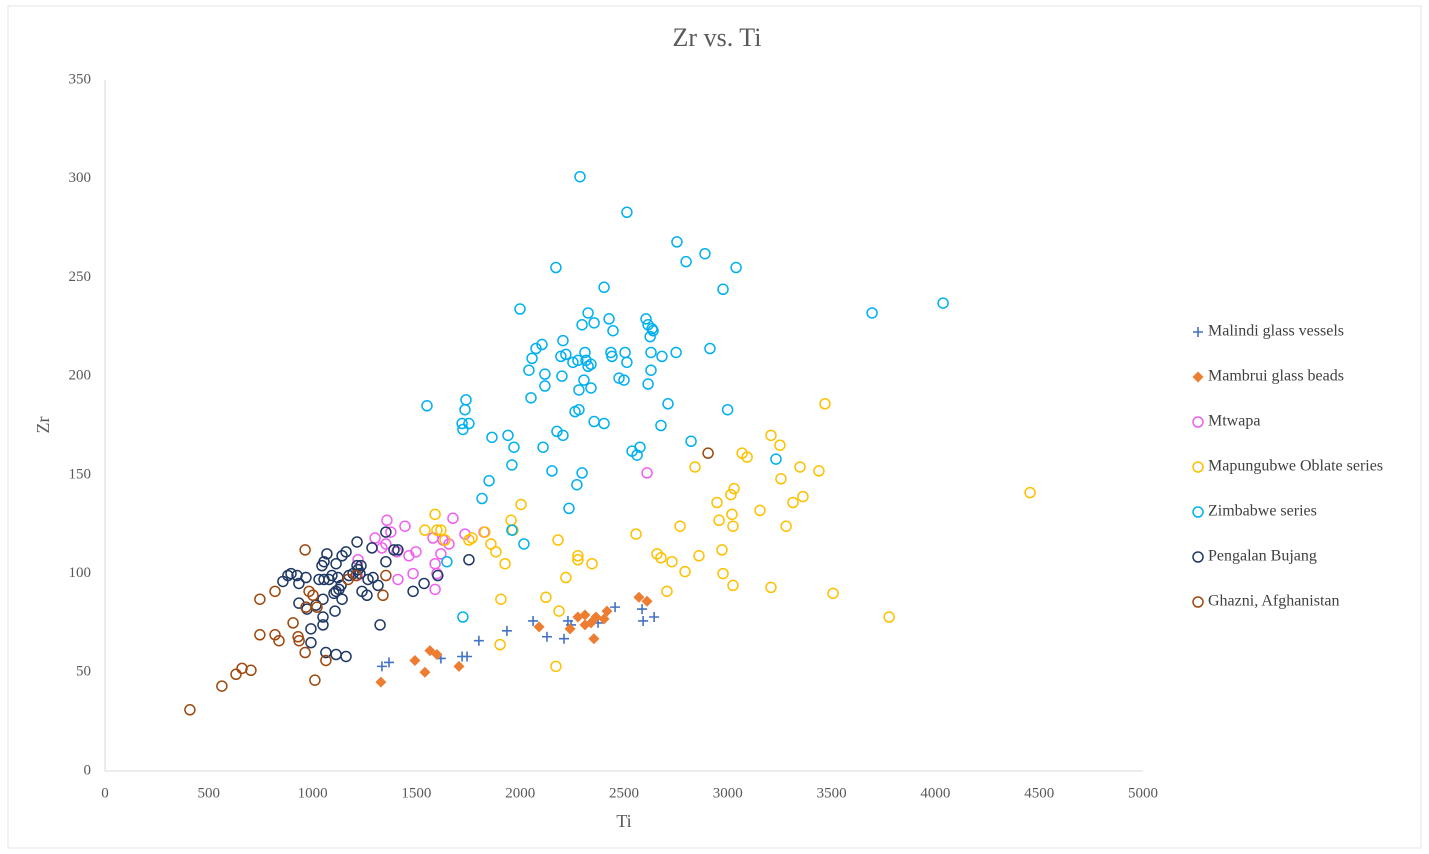  I want to click on y-tick-label: 350, so click(80, 79).